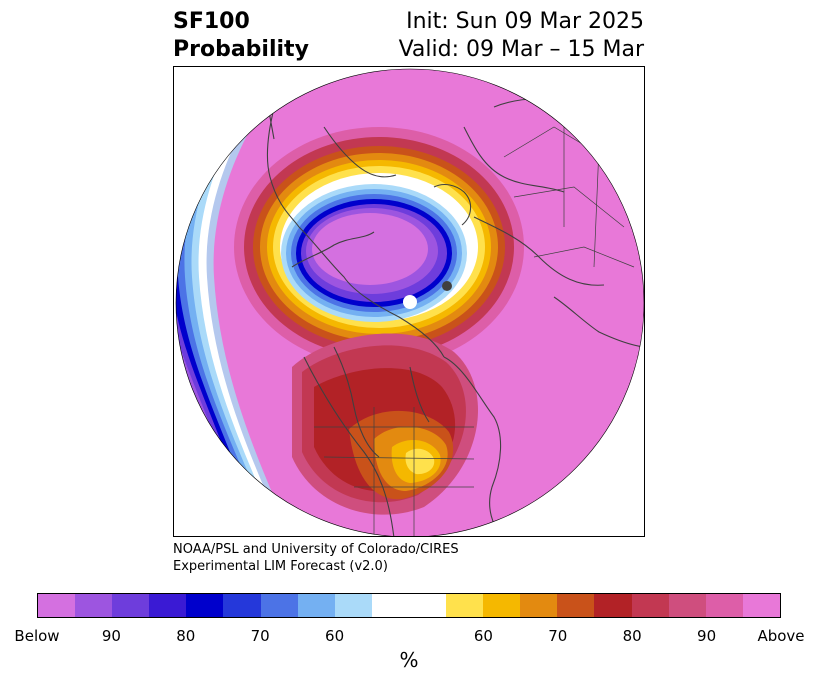  I want to click on island-marker, so click(447, 286).